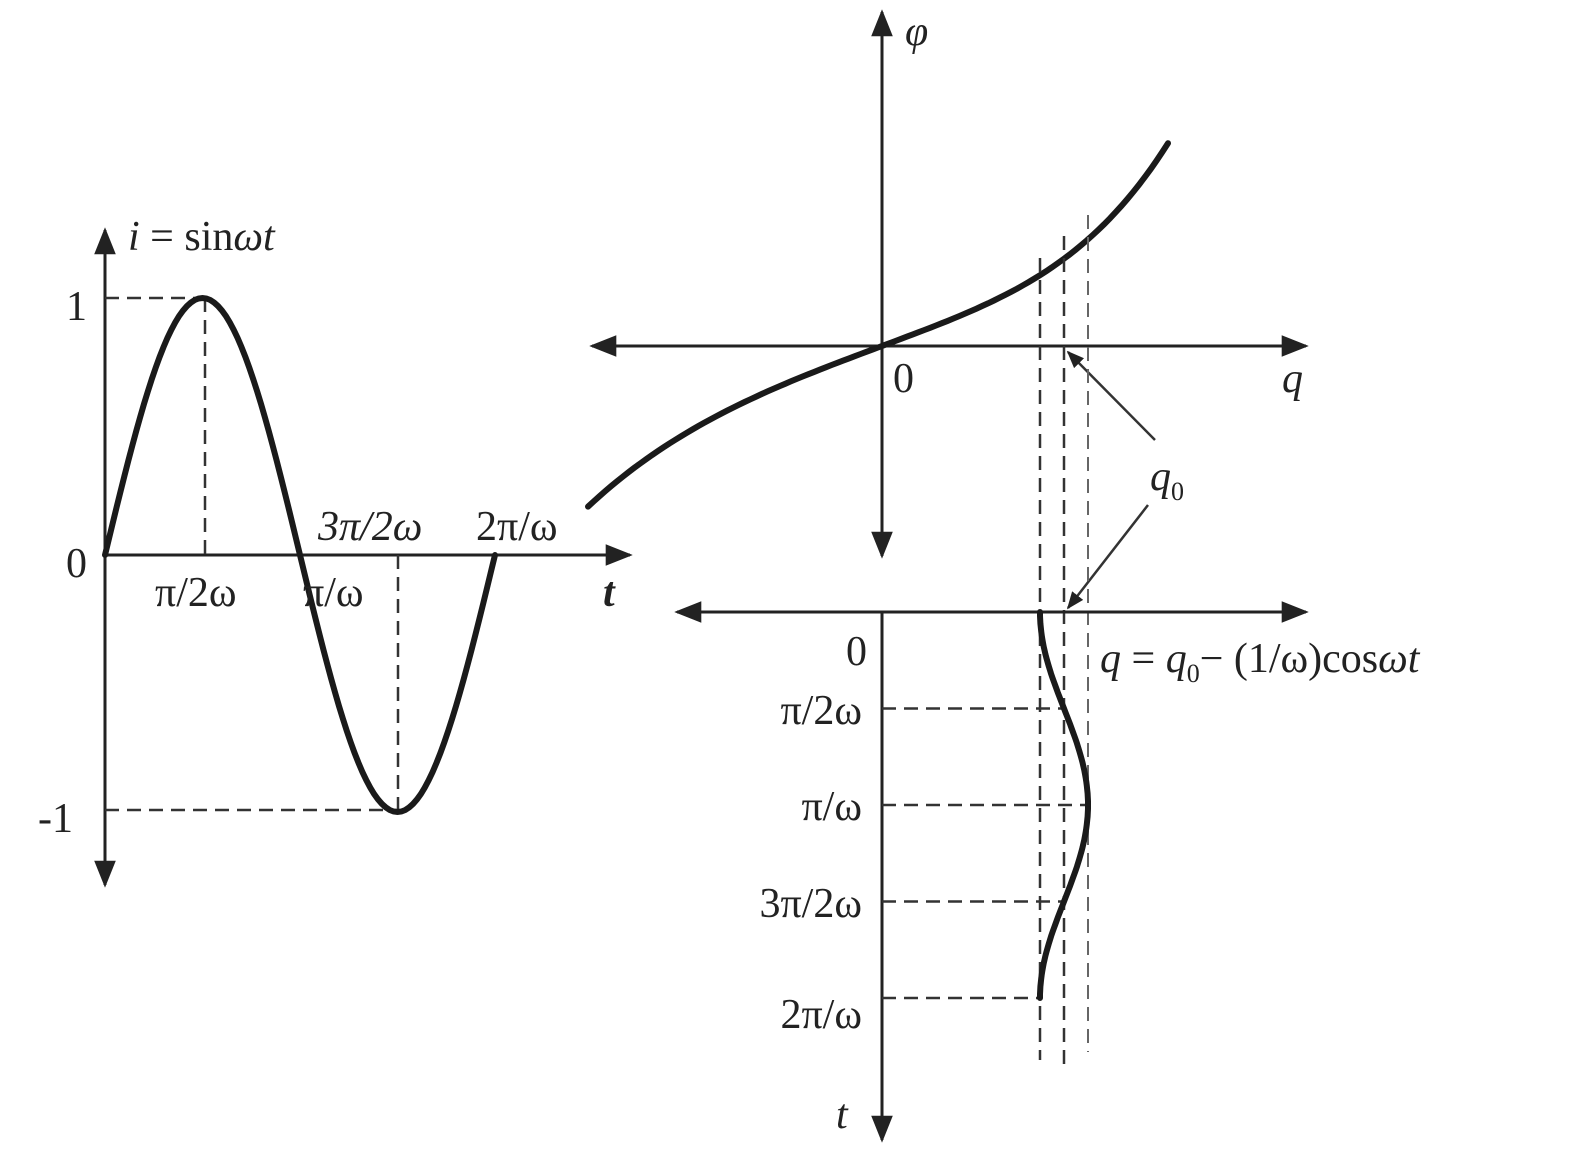 The height and width of the screenshot is (1153, 1575). What do you see at coordinates (831, 807) in the screenshot?
I see `t-tick-pi-over-w: π/ω` at bounding box center [831, 807].